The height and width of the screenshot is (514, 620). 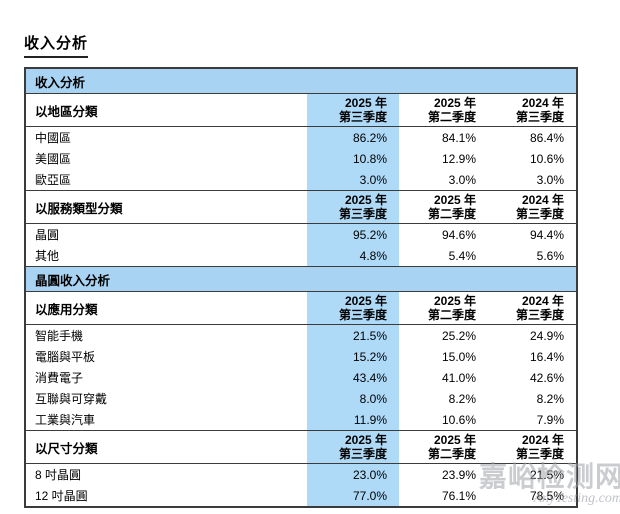 I want to click on section-banner-row: 晶圓收入分析, so click(x=301, y=279).